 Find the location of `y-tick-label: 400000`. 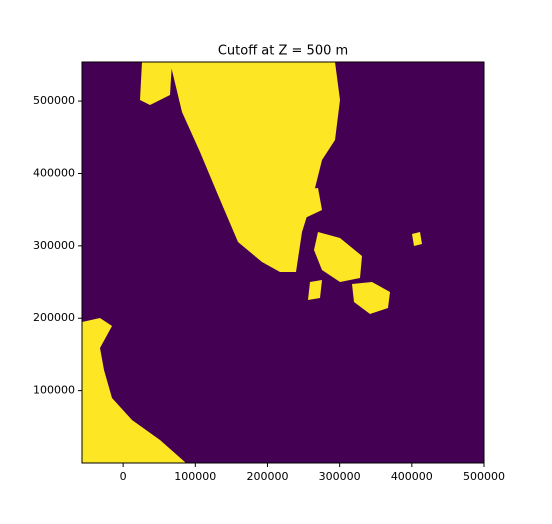

y-tick-label: 400000 is located at coordinates (54, 172).